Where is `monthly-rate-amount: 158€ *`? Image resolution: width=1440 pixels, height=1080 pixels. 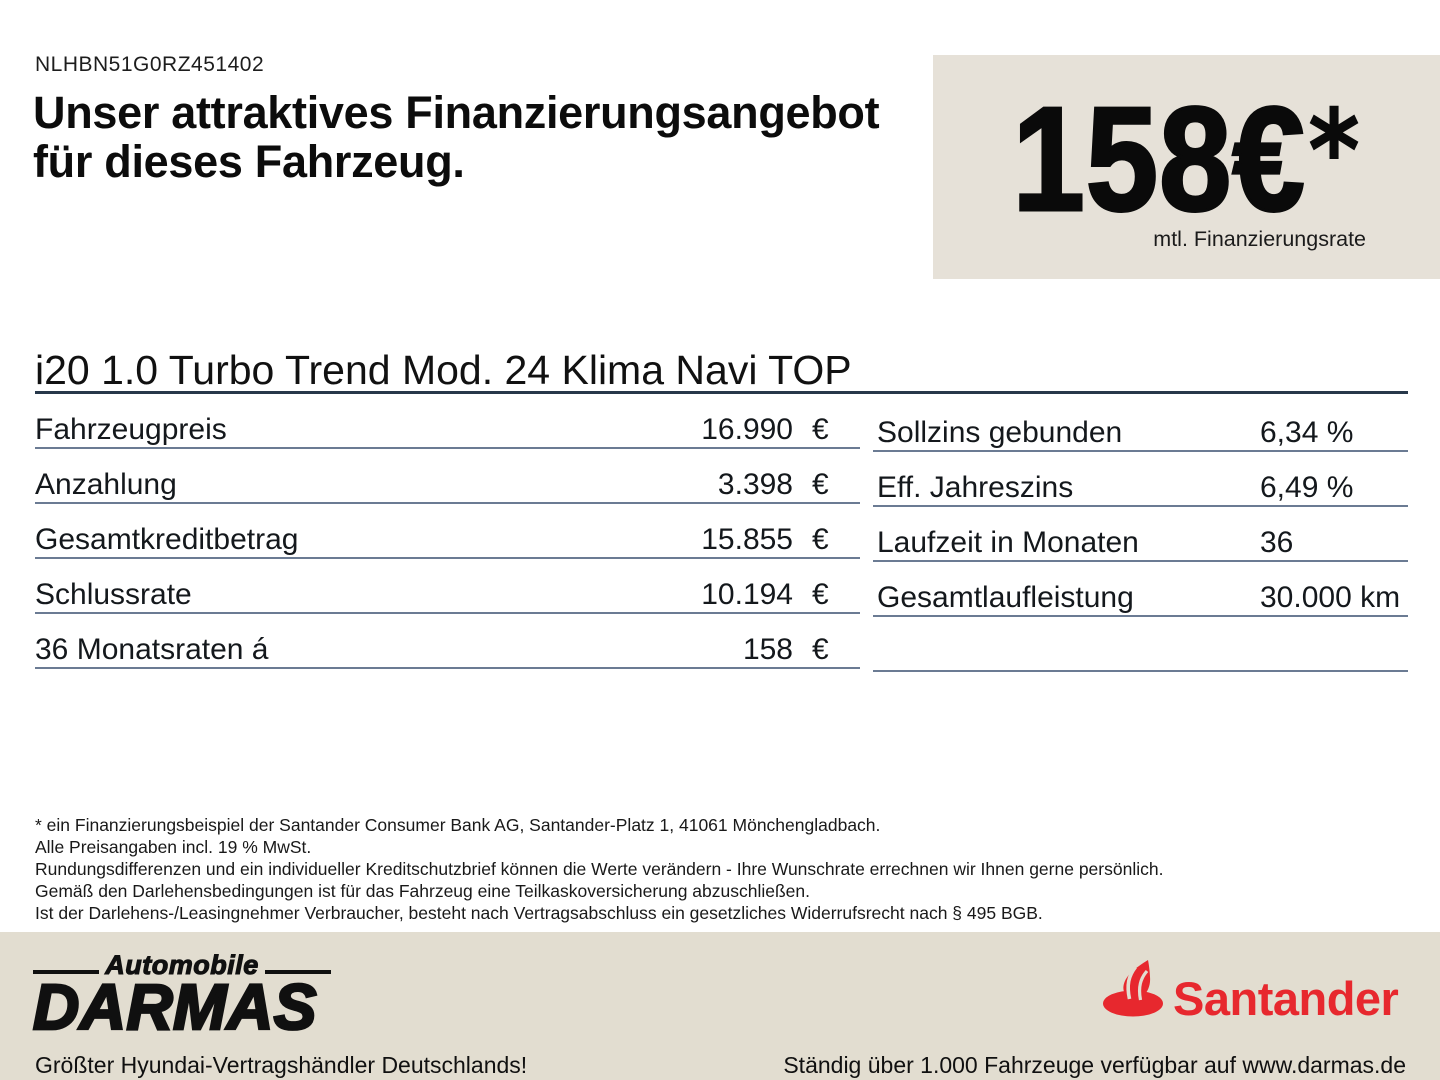 monthly-rate-amount: 158€ * is located at coordinates (1185, 159).